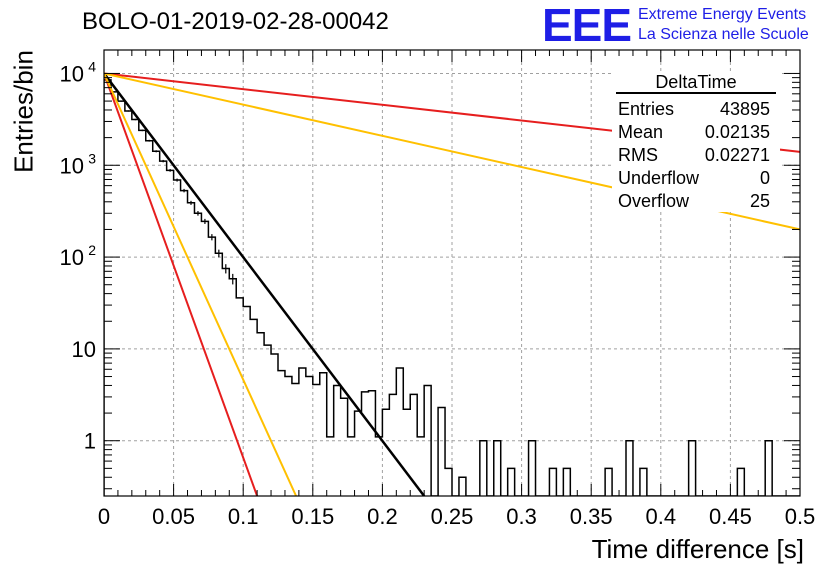  I want to click on x-tick-label: 0.15, so click(312, 516).